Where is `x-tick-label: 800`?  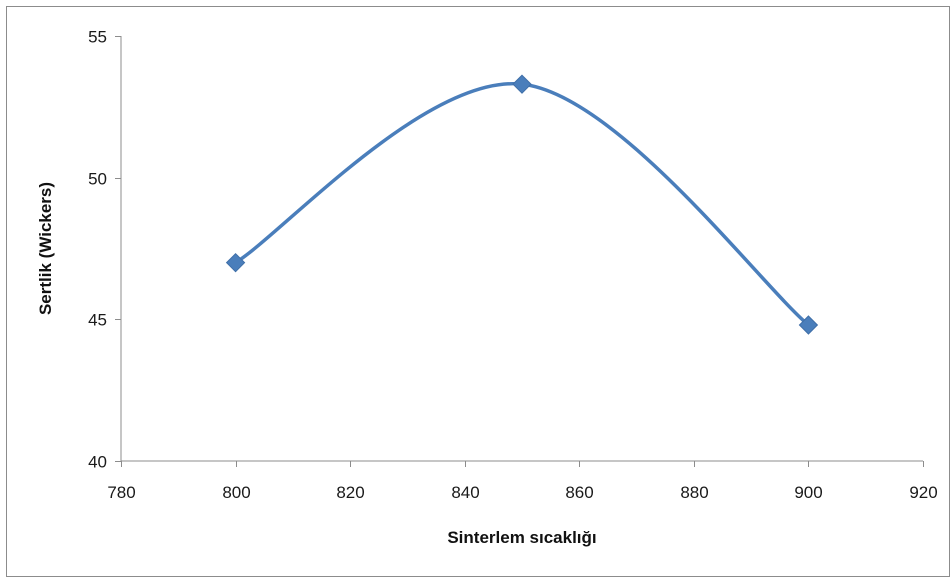 x-tick-label: 800 is located at coordinates (236, 492).